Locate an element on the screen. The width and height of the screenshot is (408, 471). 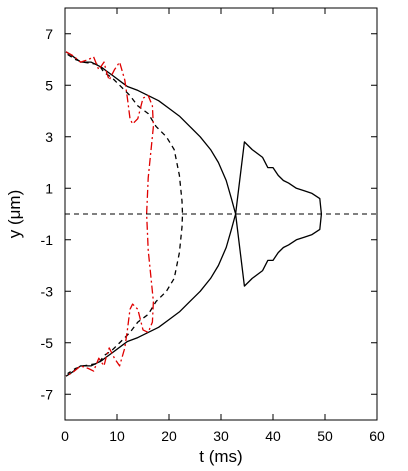
x-tick-label: 60 is located at coordinates (377, 436).